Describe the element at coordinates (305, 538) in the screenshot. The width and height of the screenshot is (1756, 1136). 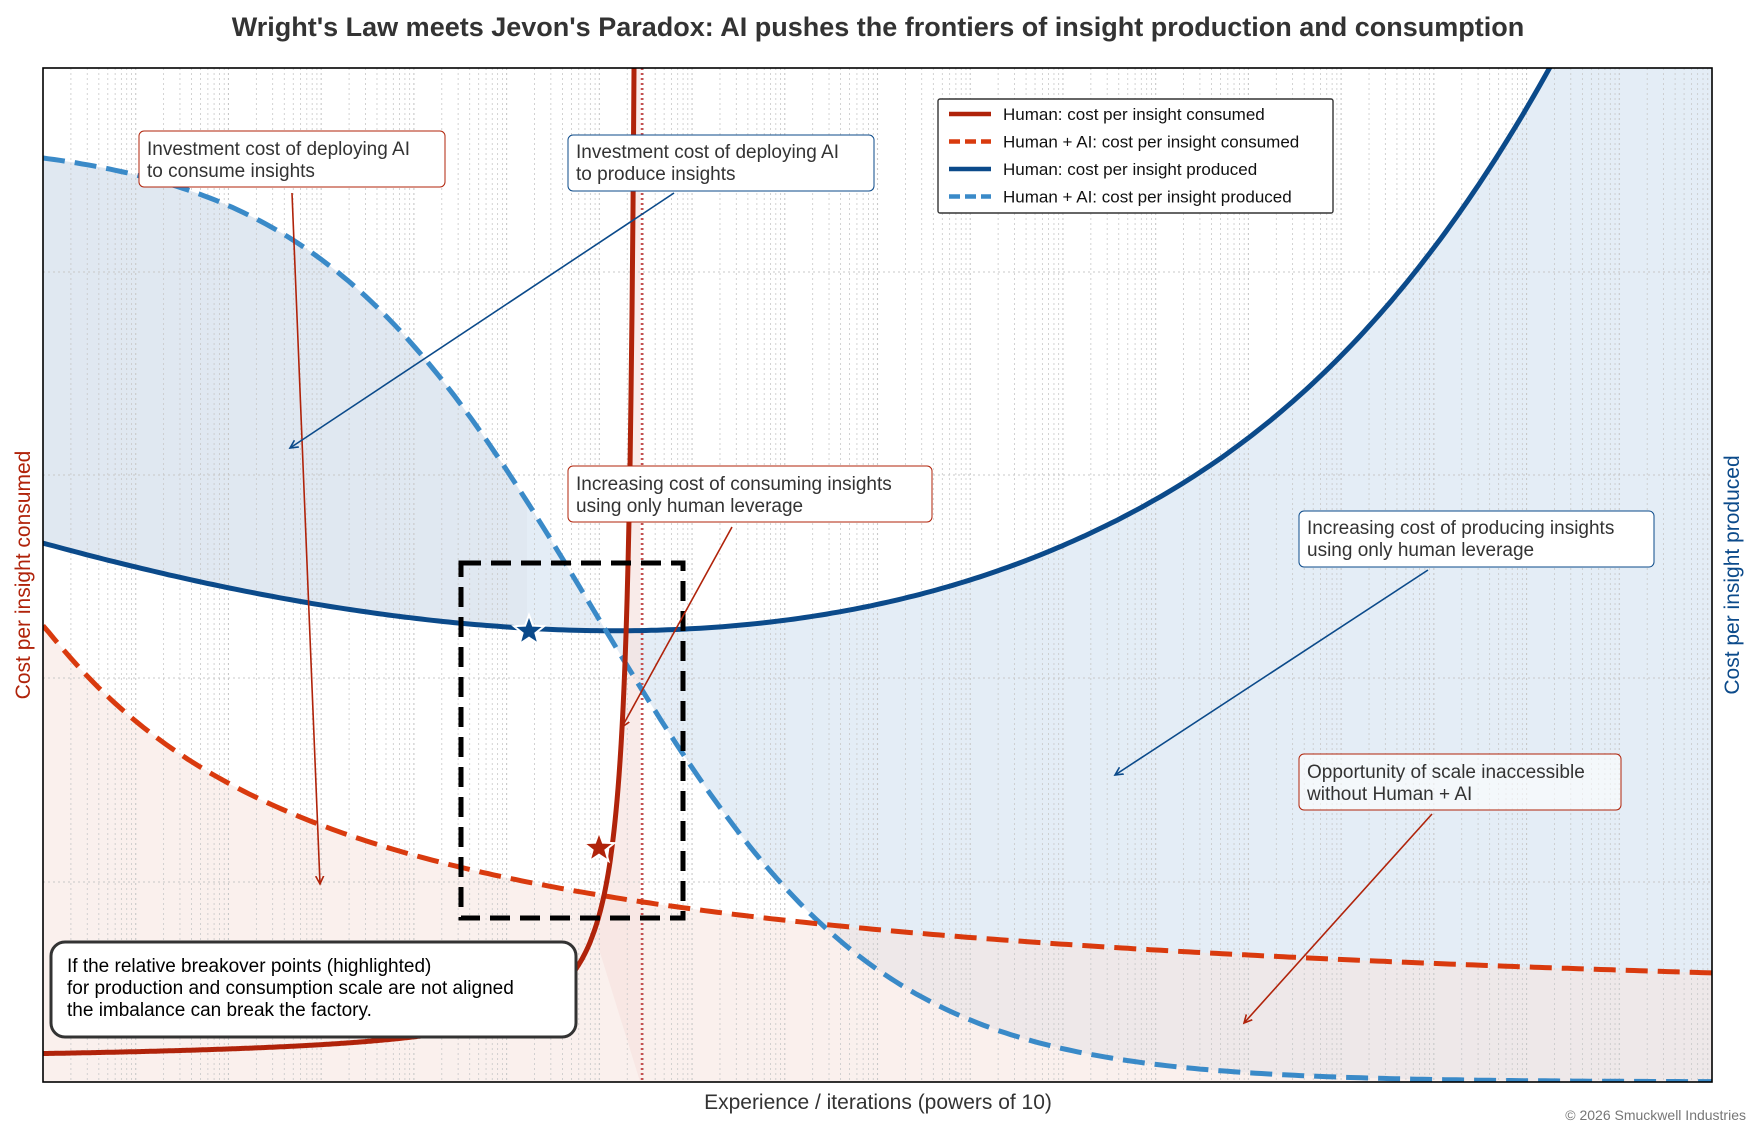
I see `arrow-invest-consume` at that location.